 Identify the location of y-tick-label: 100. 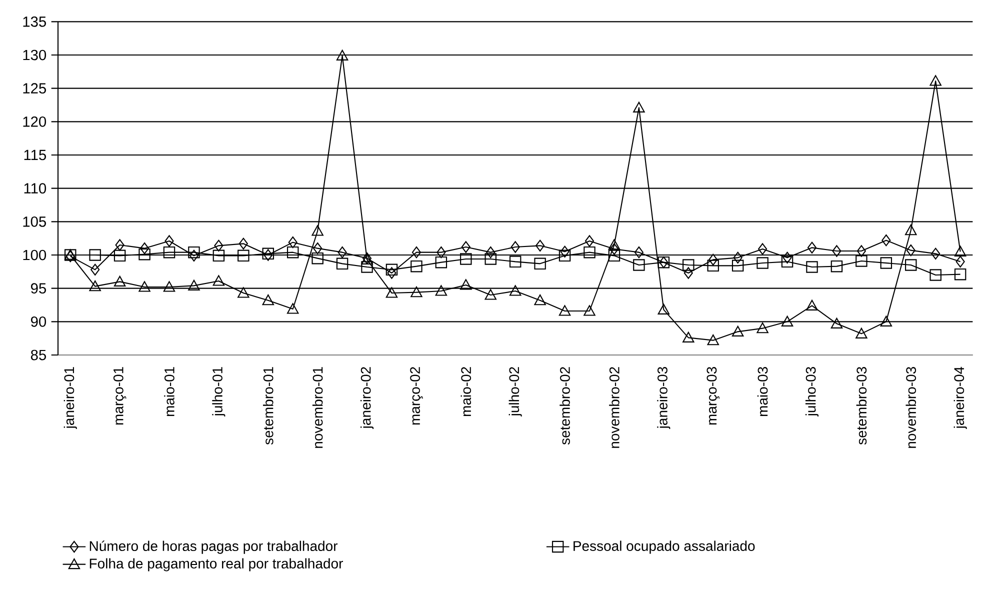
(34, 255).